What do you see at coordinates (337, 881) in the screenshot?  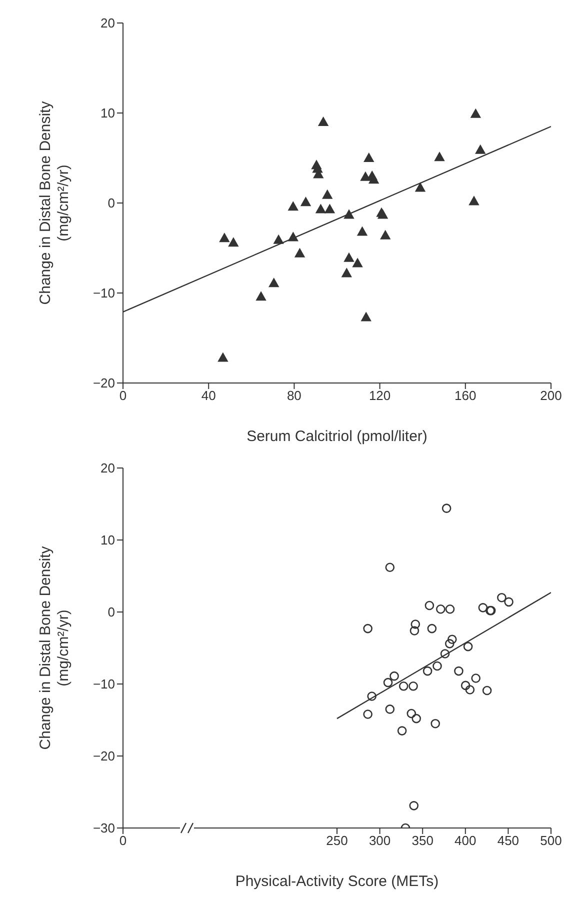 I see `x-axis-title: Physical-Activity Score (METs)` at bounding box center [337, 881].